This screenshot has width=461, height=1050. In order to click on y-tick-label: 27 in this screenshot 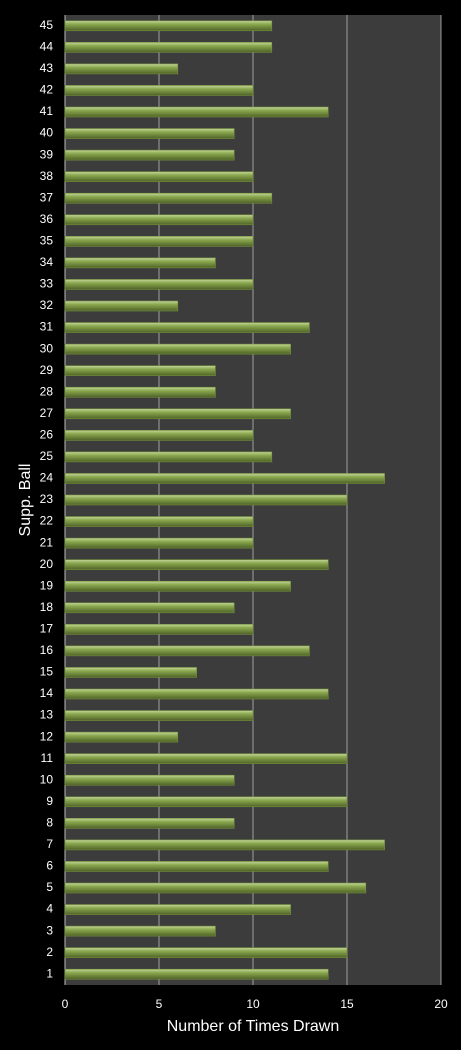, I will do `click(47, 413)`.